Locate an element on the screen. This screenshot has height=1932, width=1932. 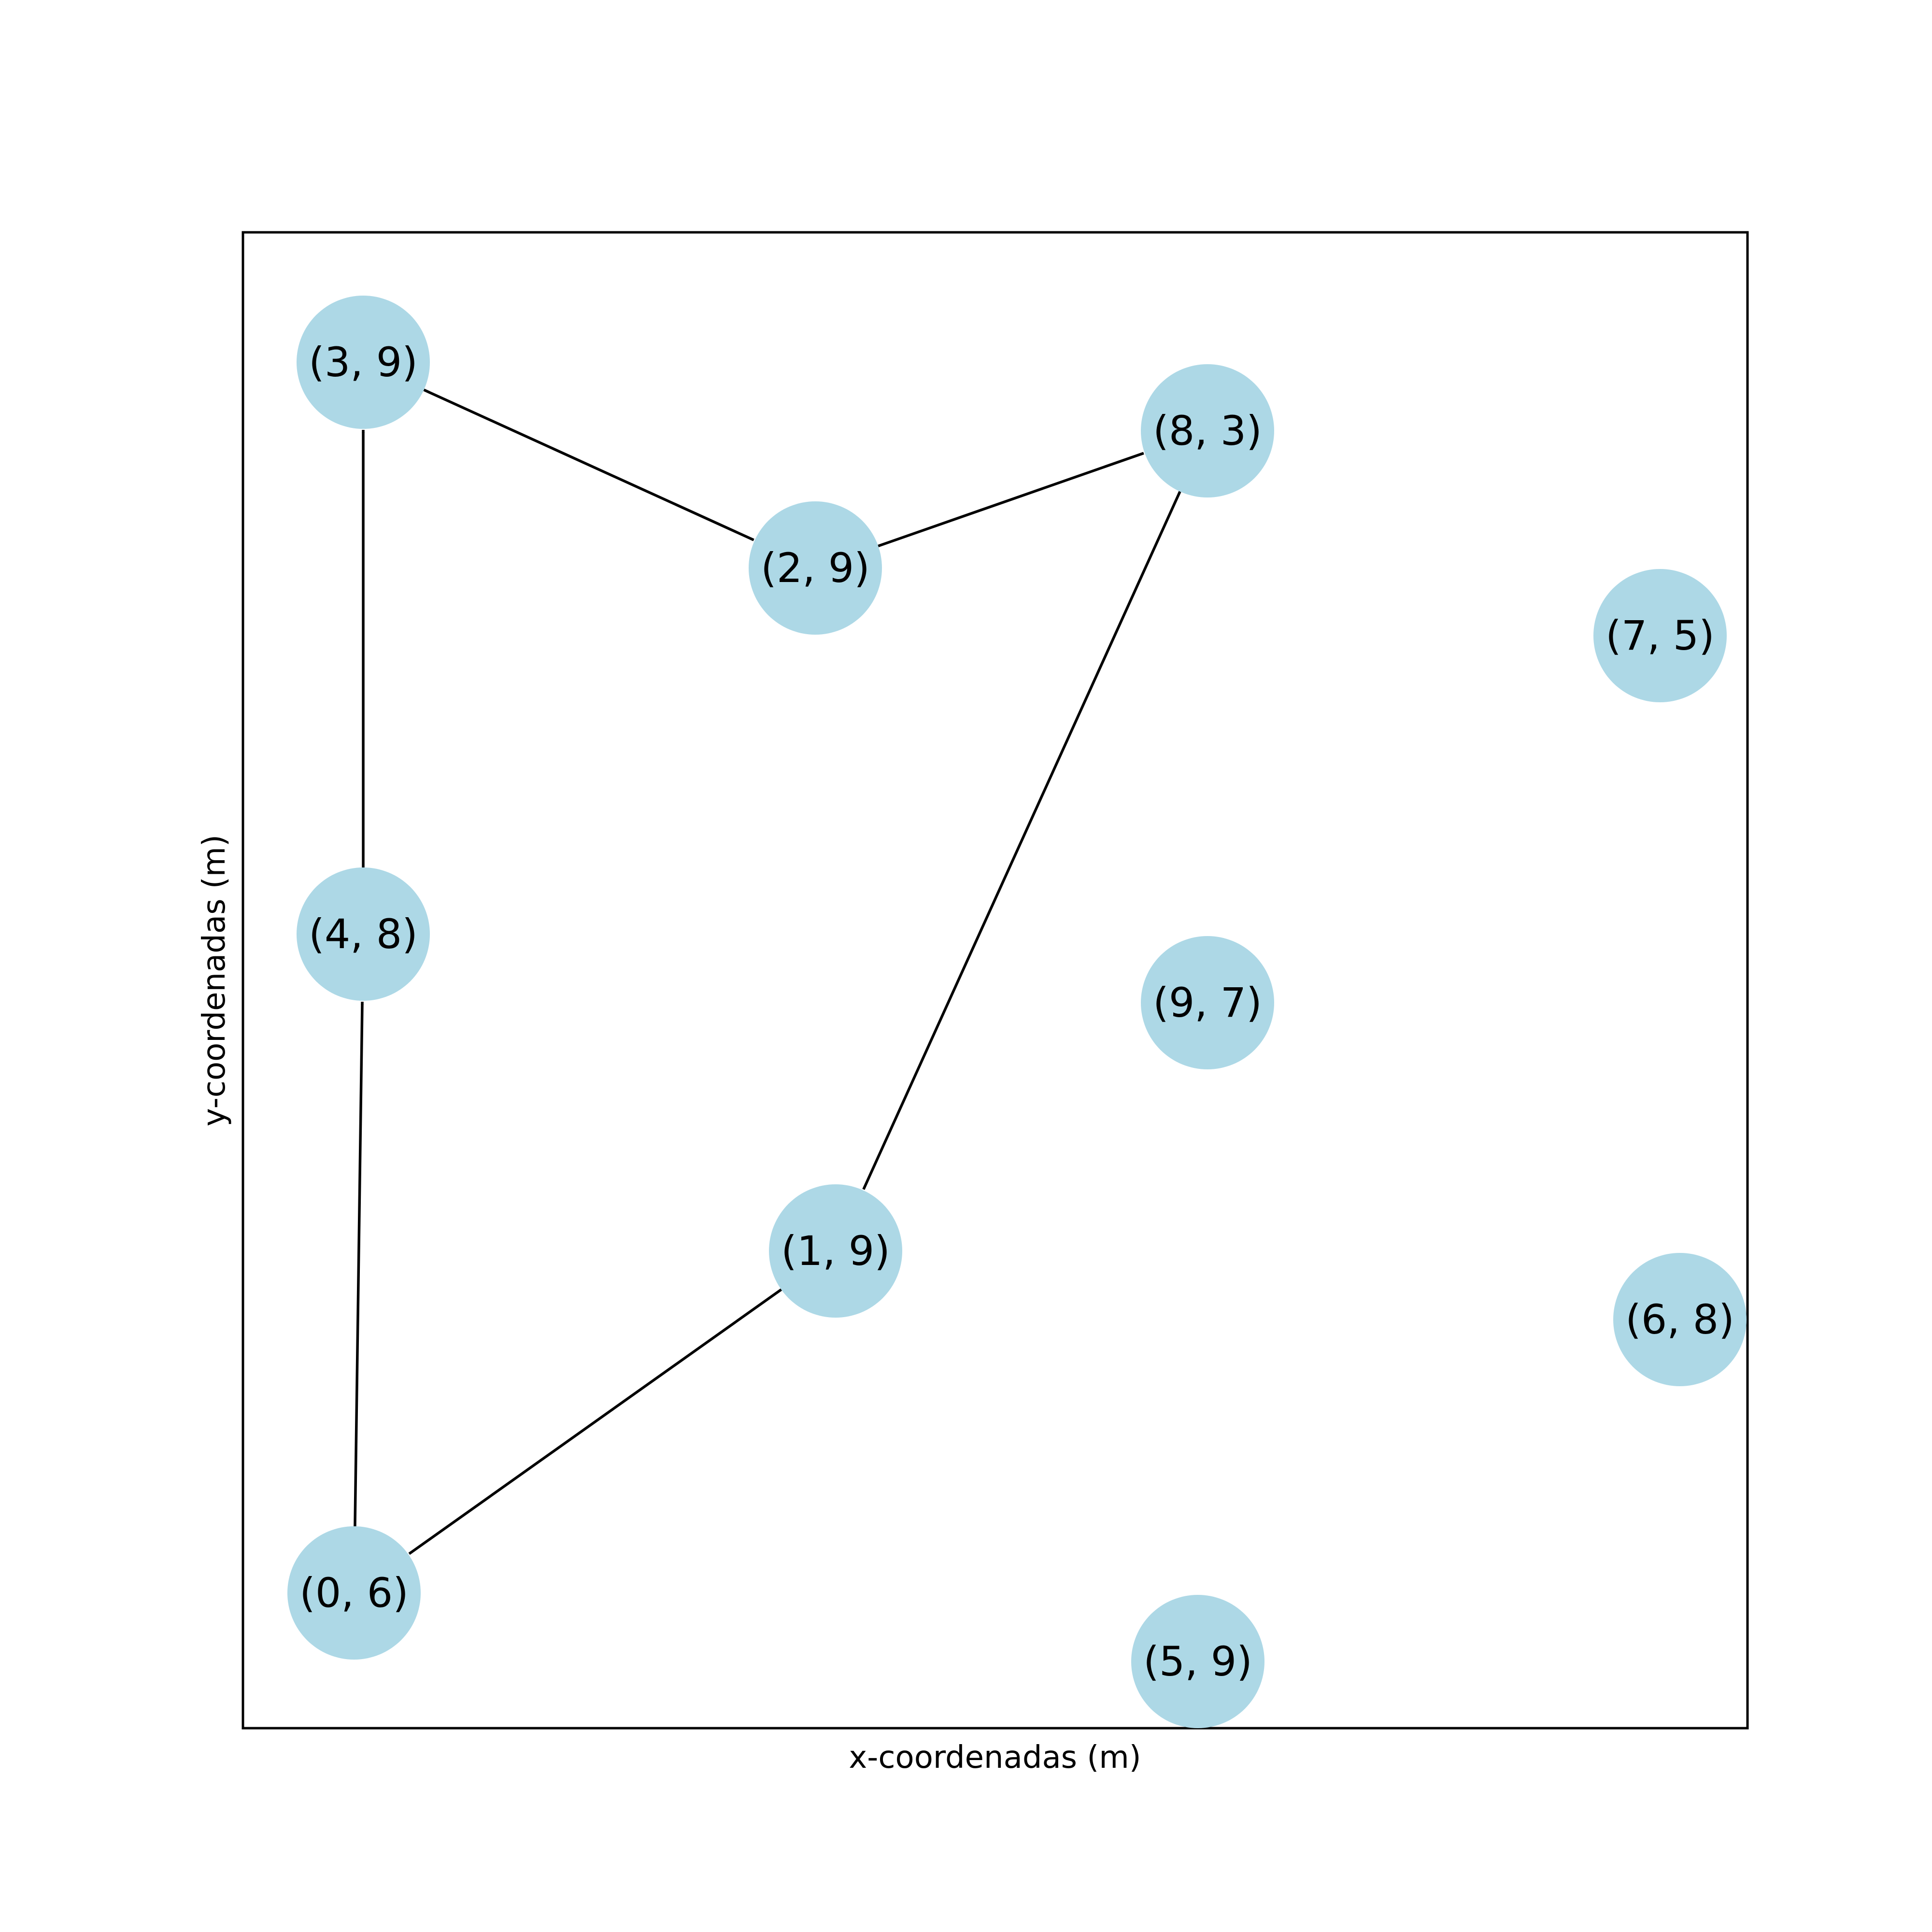
y-axis-label: y-coordenadas (m) is located at coordinates (214, 980).